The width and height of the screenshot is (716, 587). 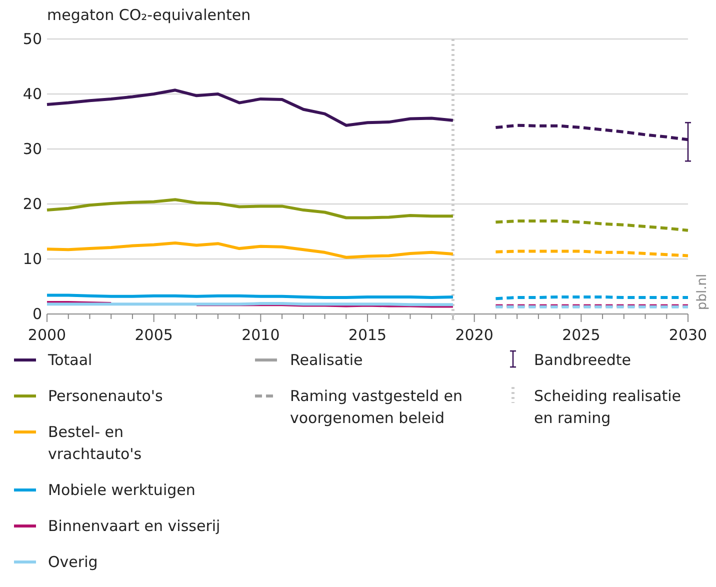 What do you see at coordinates (32, 39) in the screenshot?
I see `y-tick-label: 50` at bounding box center [32, 39].